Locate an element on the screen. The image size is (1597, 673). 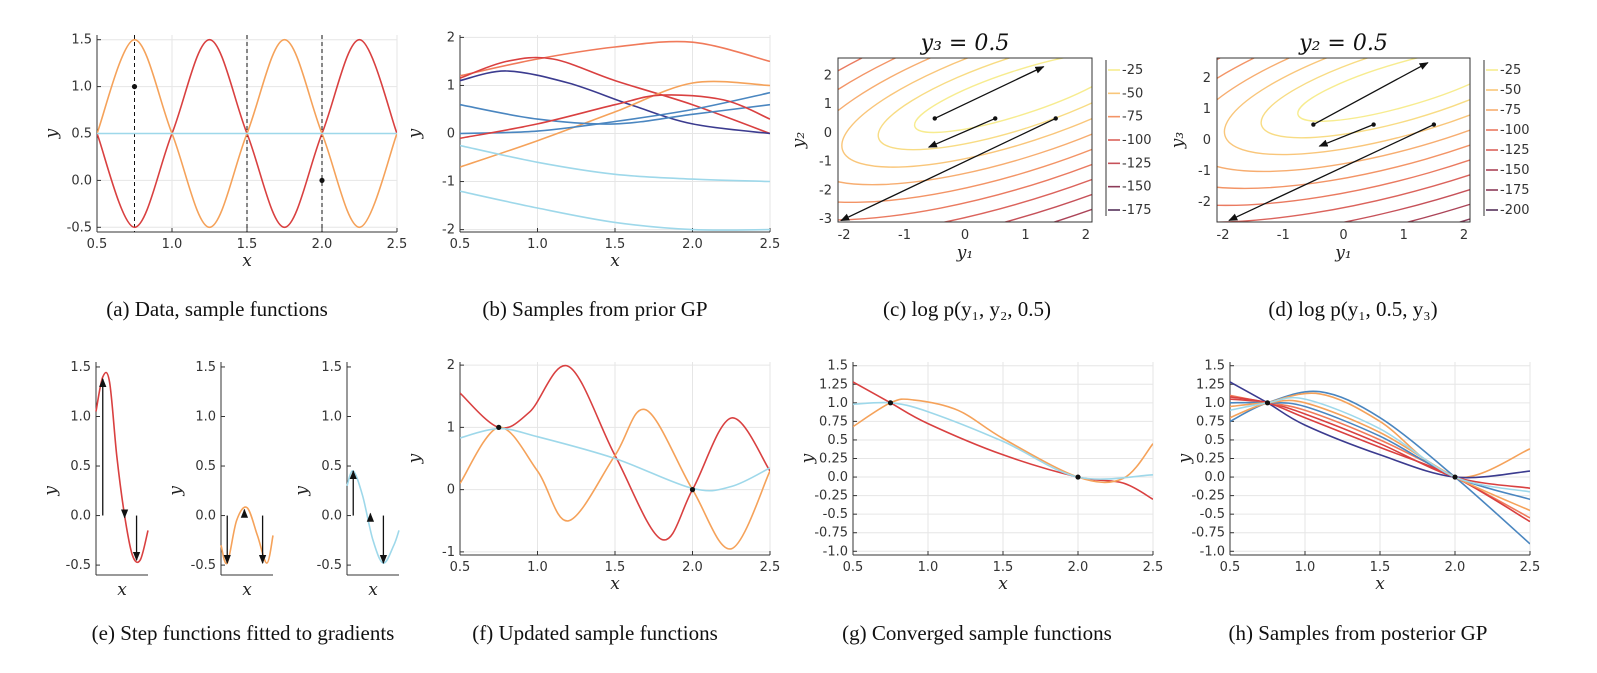
colorbar-label: -200 is located at coordinates (1515, 210).